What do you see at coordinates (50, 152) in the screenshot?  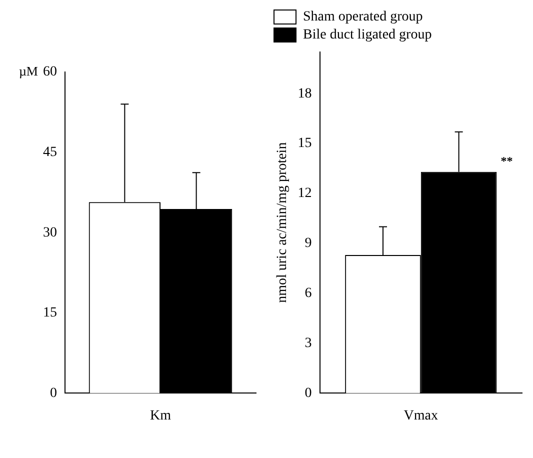 I see `y-tick-label: 45` at bounding box center [50, 152].